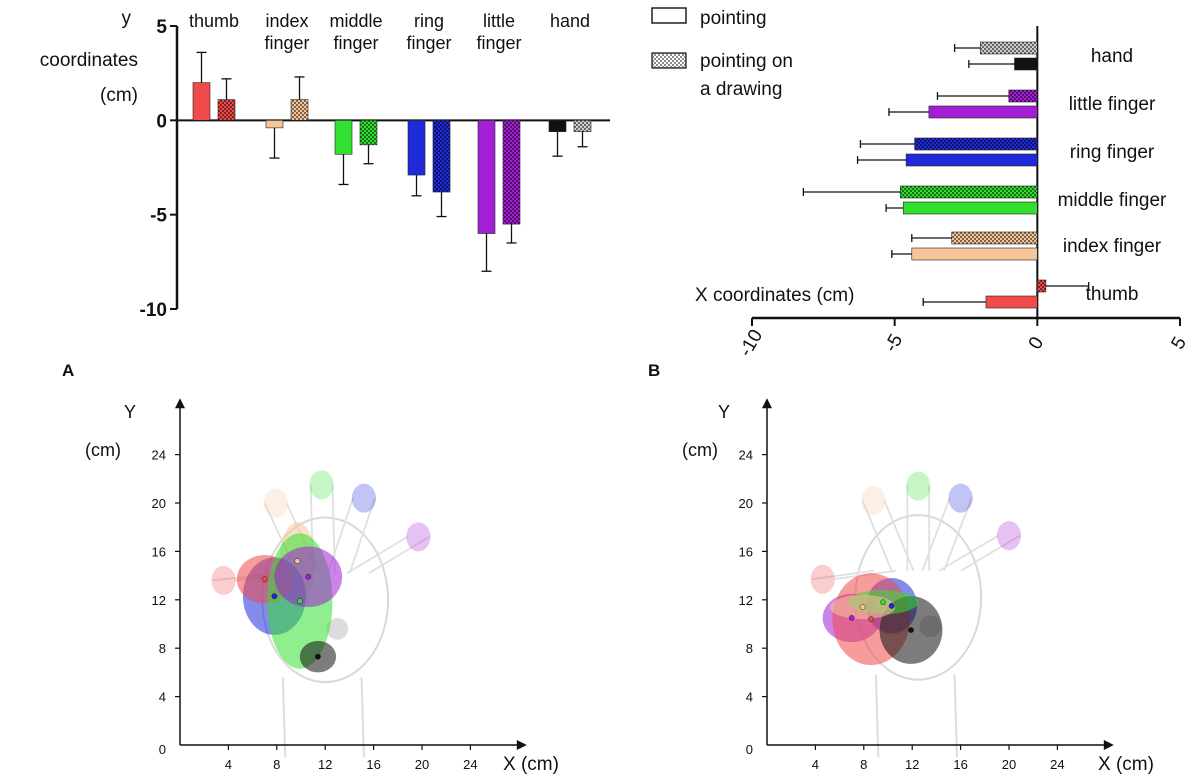 This screenshot has height=776, width=1185. What do you see at coordinates (89, 60) in the screenshot?
I see `chart-a-ylabel-line2: coordinates` at bounding box center [89, 60].